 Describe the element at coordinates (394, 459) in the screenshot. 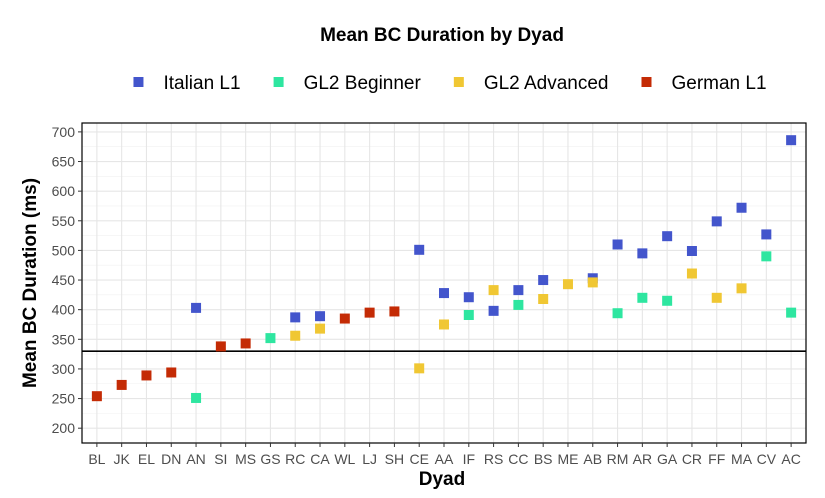

I see `x-tick-label: SH` at that location.